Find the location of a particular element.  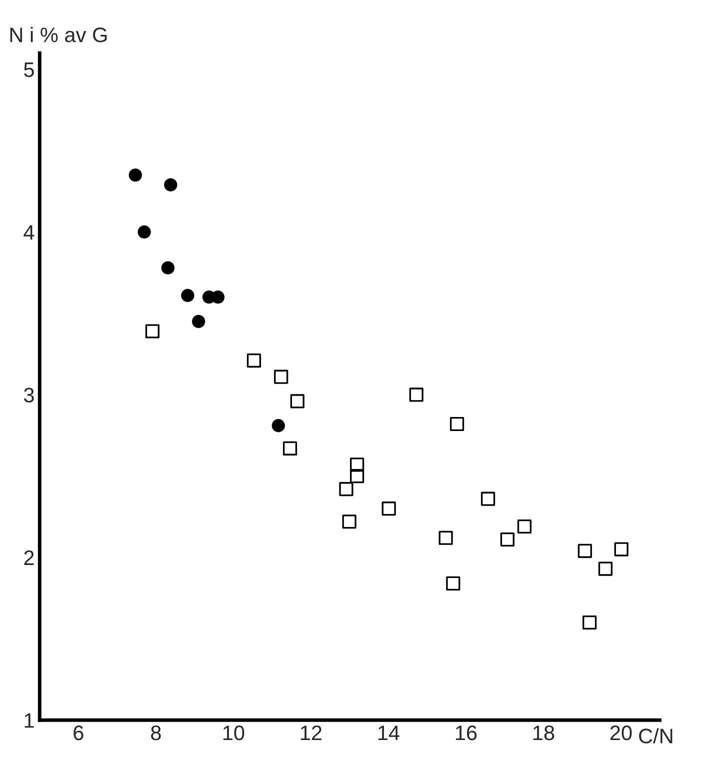

y-tick-label: 1 is located at coordinates (29, 720).